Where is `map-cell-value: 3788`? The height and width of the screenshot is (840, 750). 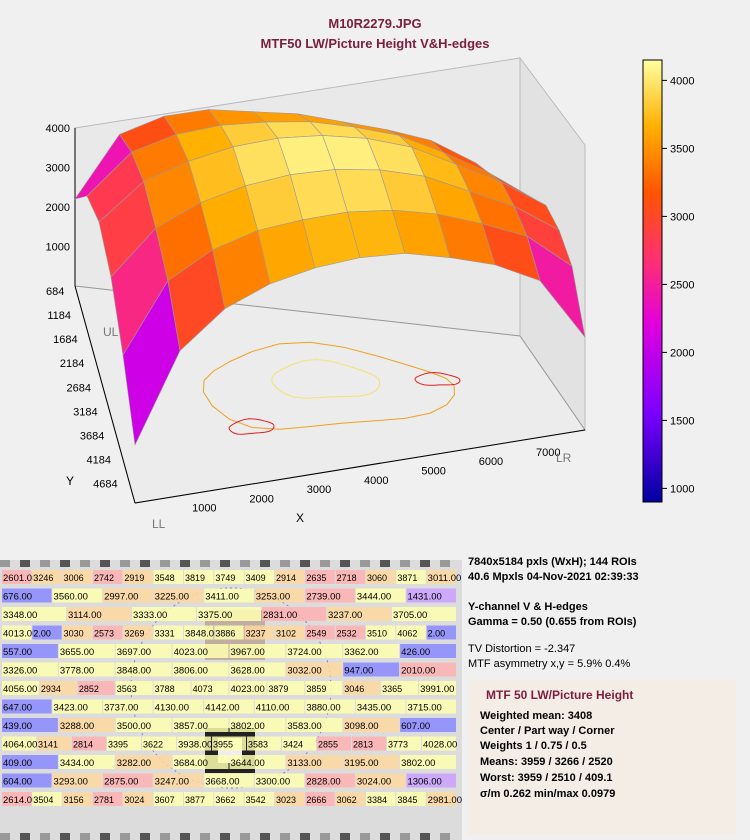 map-cell-value: 3788 is located at coordinates (165, 689).